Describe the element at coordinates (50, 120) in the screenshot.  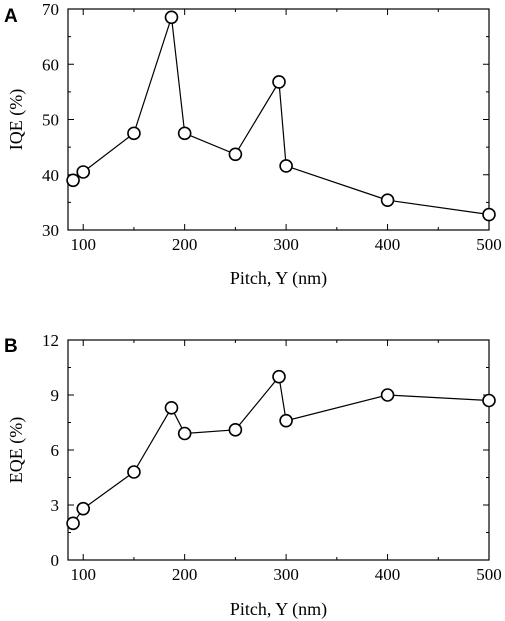
I see `y-tick-label: 50` at that location.